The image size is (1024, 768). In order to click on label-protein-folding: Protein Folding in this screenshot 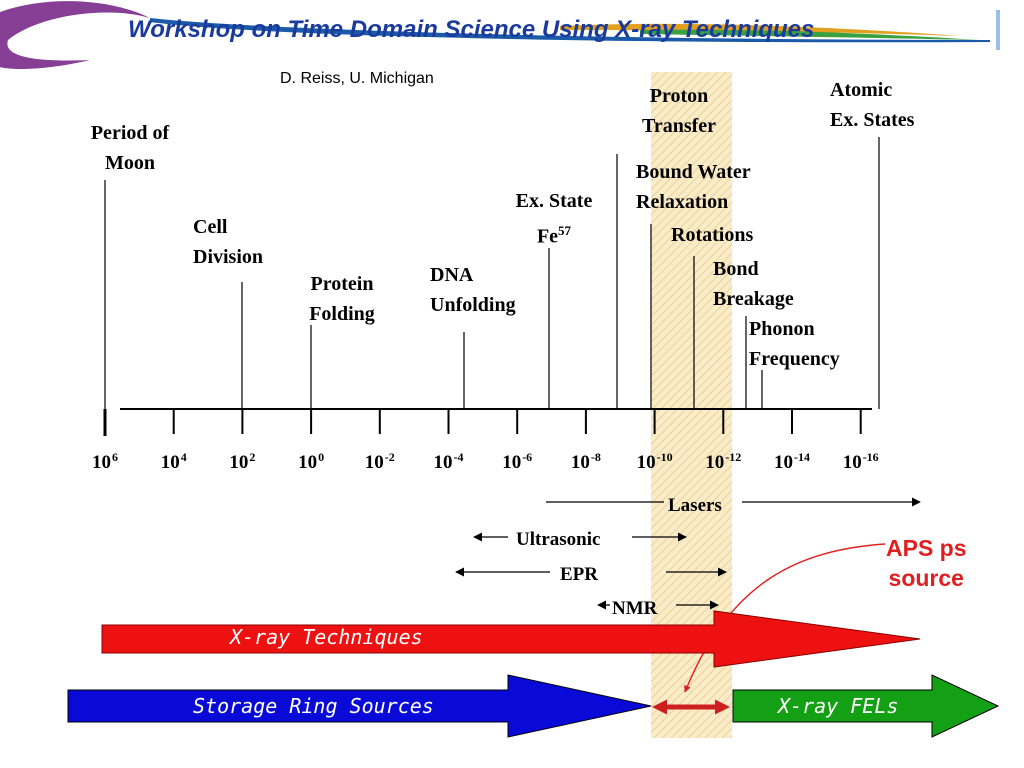, I will do `click(342, 299)`.